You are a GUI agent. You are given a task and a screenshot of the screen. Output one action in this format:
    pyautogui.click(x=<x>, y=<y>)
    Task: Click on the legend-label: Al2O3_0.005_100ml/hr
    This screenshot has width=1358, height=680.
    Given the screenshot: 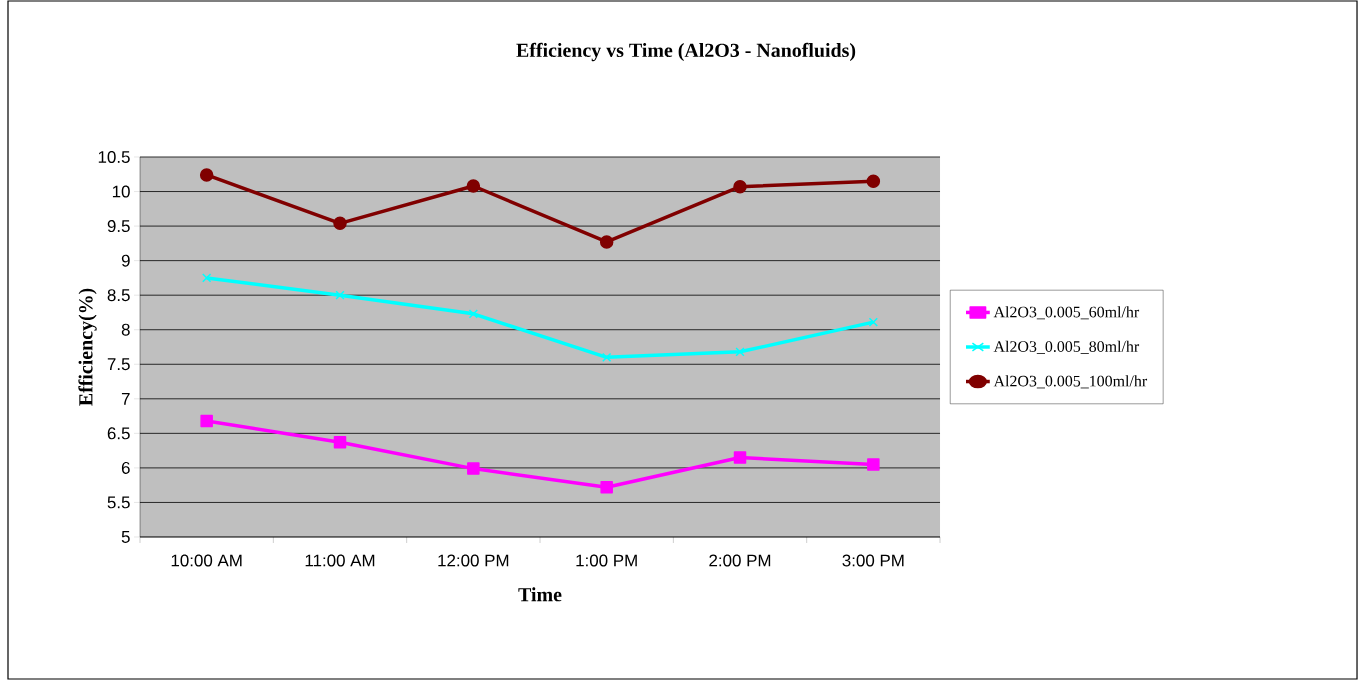 What is the action you would take?
    pyautogui.click(x=1070, y=382)
    